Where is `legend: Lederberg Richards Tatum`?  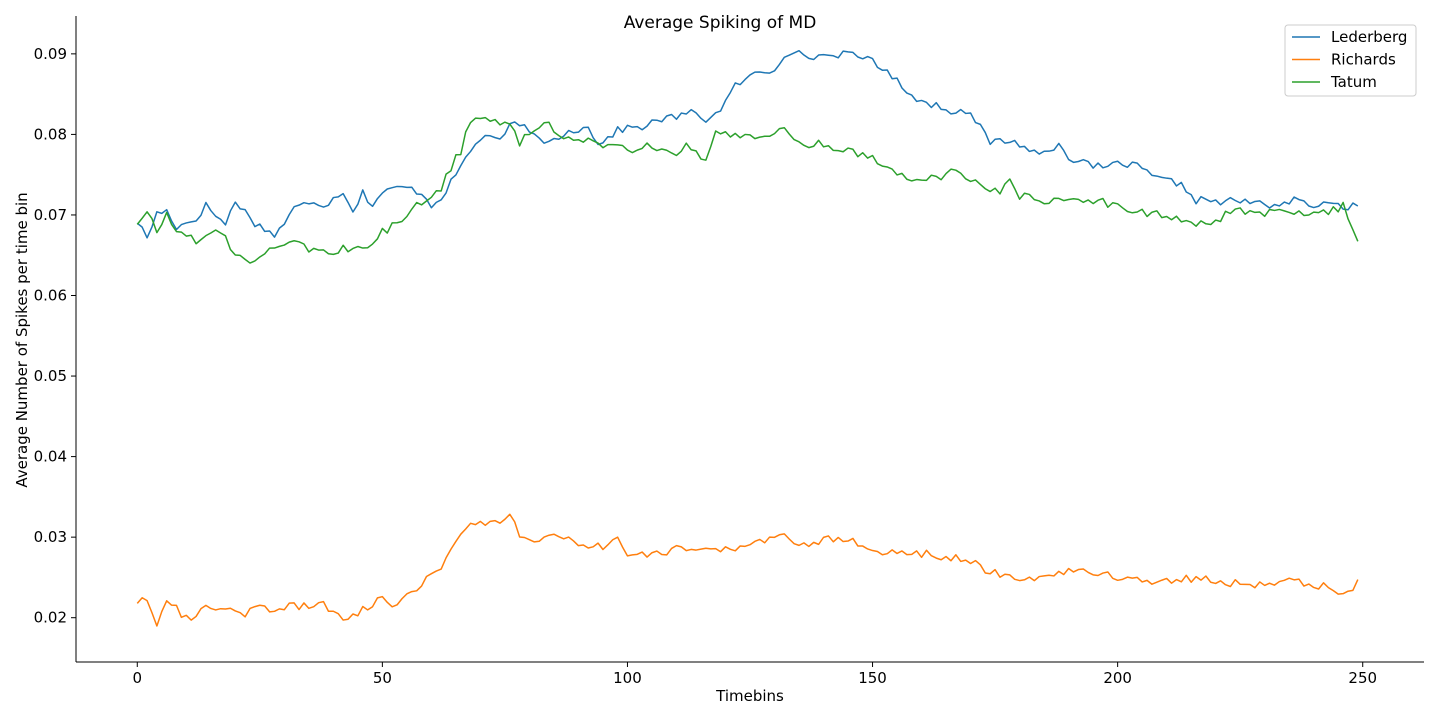 legend: Lederberg Richards Tatum is located at coordinates (1350, 60).